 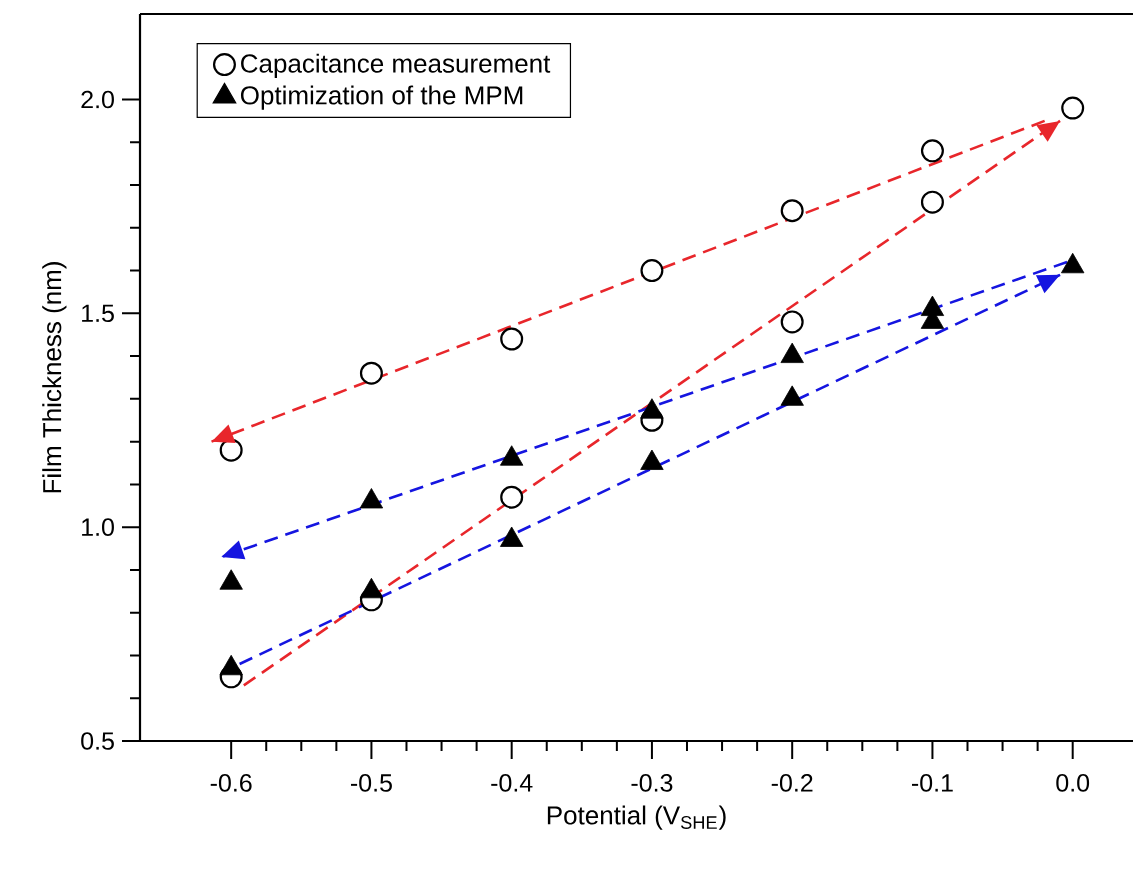 What do you see at coordinates (97, 741) in the screenshot?
I see `y-tick-label: 0.5` at bounding box center [97, 741].